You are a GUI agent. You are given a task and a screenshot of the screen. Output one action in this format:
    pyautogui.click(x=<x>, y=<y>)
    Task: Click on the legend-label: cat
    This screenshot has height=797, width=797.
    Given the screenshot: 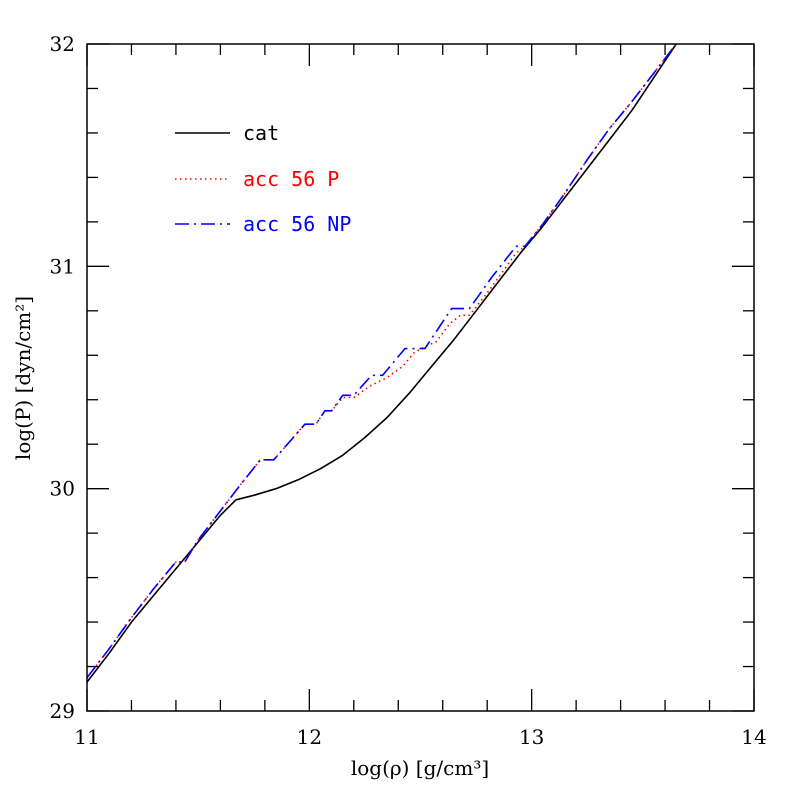 What is the action you would take?
    pyautogui.click(x=261, y=133)
    